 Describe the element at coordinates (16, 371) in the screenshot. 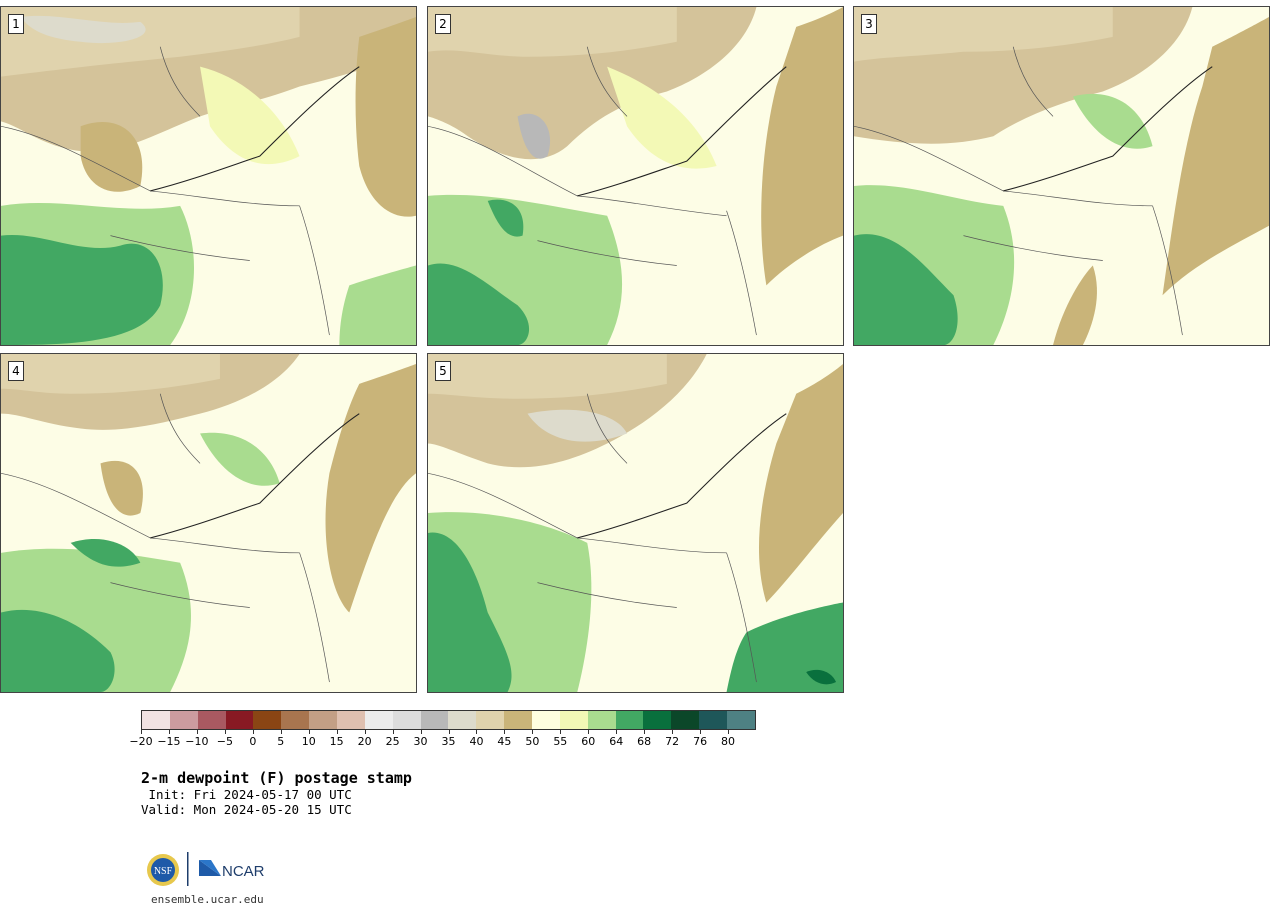

I see `panel-number-label: 4` at that location.